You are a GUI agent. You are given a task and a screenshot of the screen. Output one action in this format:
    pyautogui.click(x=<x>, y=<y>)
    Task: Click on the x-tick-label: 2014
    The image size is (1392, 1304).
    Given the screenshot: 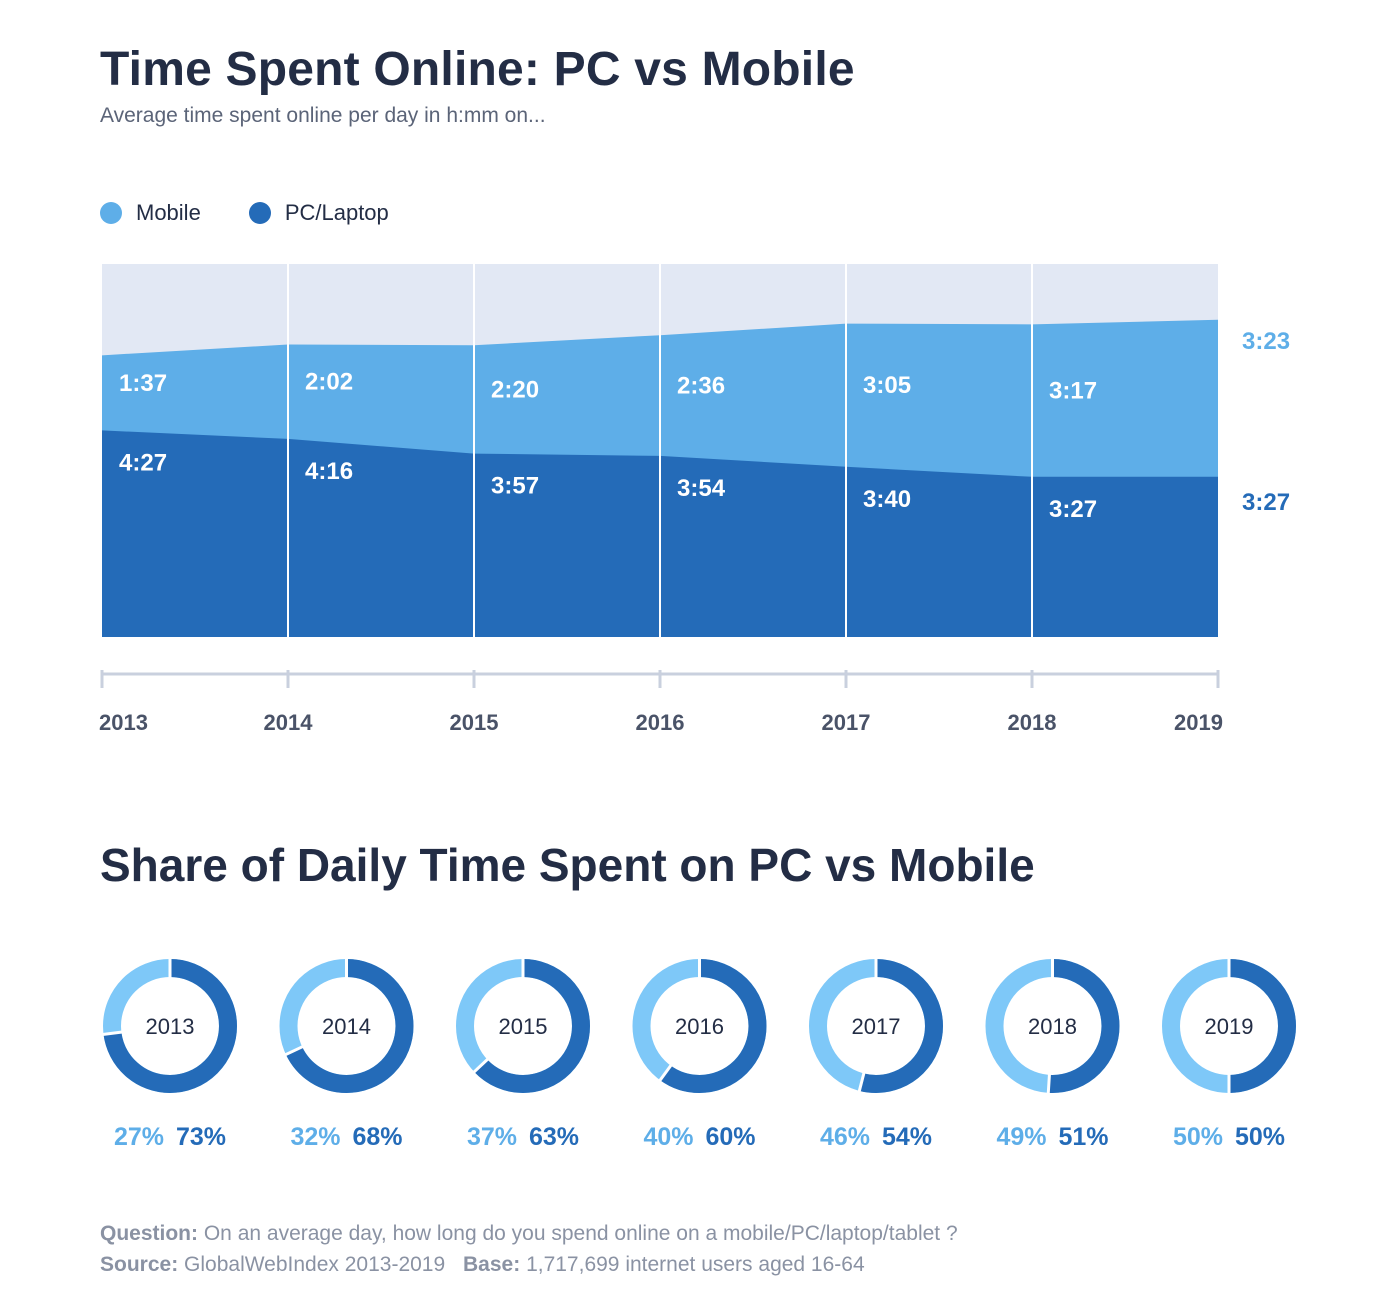 What is the action you would take?
    pyautogui.click(x=289, y=722)
    